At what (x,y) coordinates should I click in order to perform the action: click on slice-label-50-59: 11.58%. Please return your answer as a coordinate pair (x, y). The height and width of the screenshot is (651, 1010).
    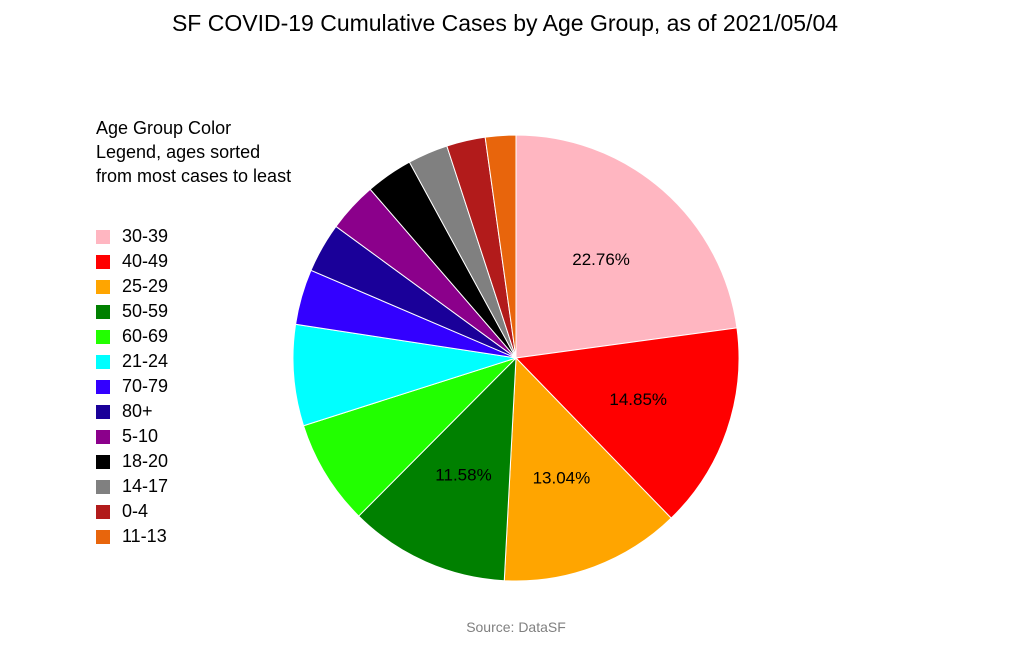
    Looking at the image, I should click on (463, 475).